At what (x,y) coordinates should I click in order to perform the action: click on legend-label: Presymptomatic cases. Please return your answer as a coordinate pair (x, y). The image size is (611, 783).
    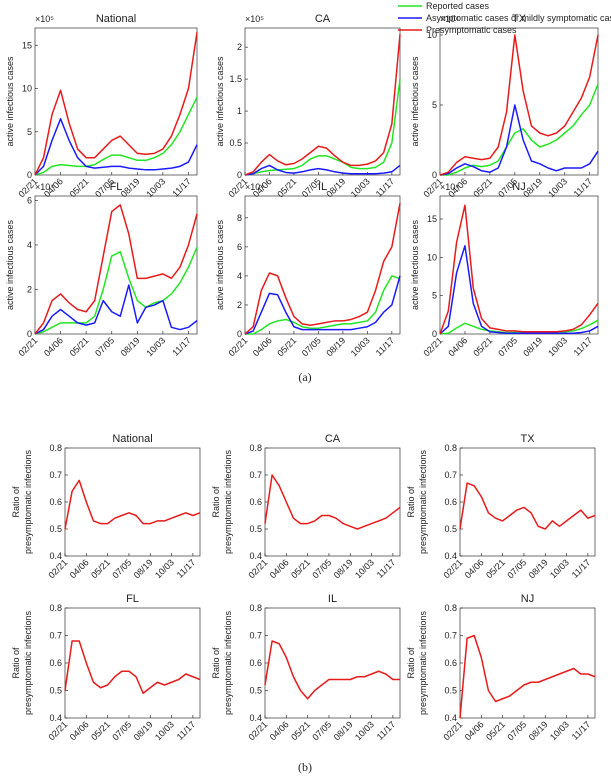
    Looking at the image, I should click on (471, 30).